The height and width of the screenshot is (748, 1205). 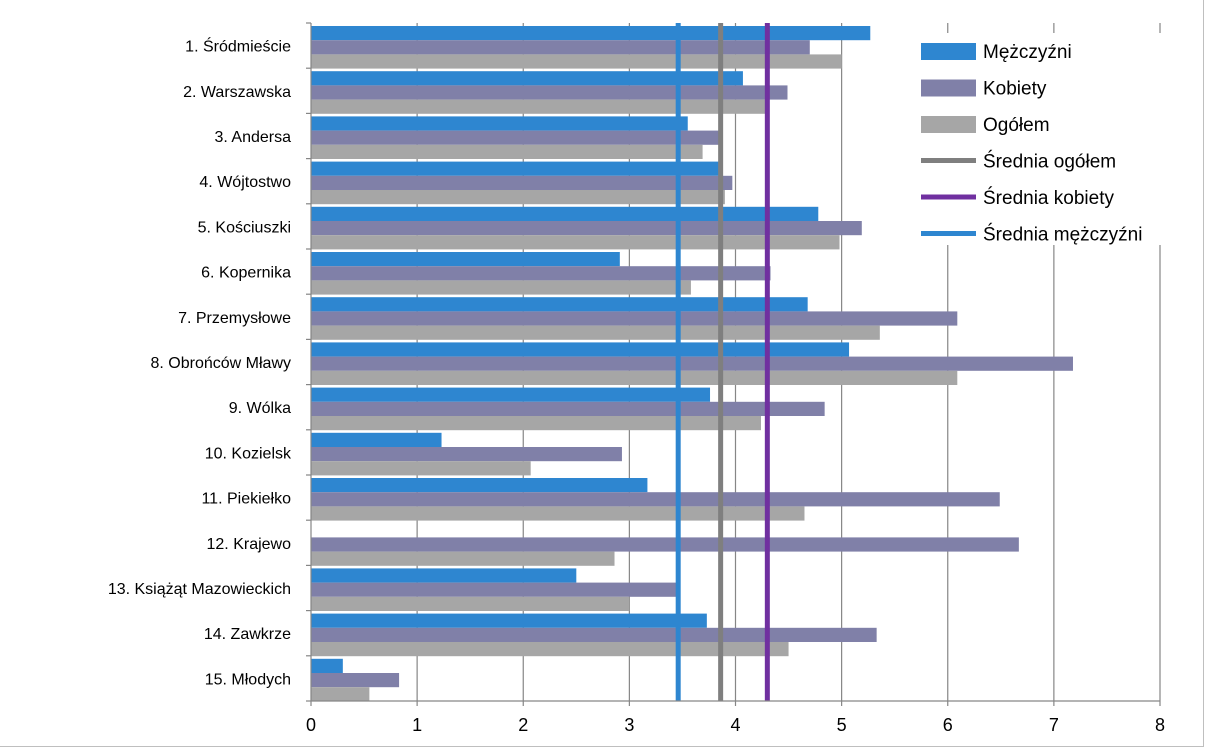 I want to click on category-label-10: 10. Kozielsk, so click(x=248, y=453).